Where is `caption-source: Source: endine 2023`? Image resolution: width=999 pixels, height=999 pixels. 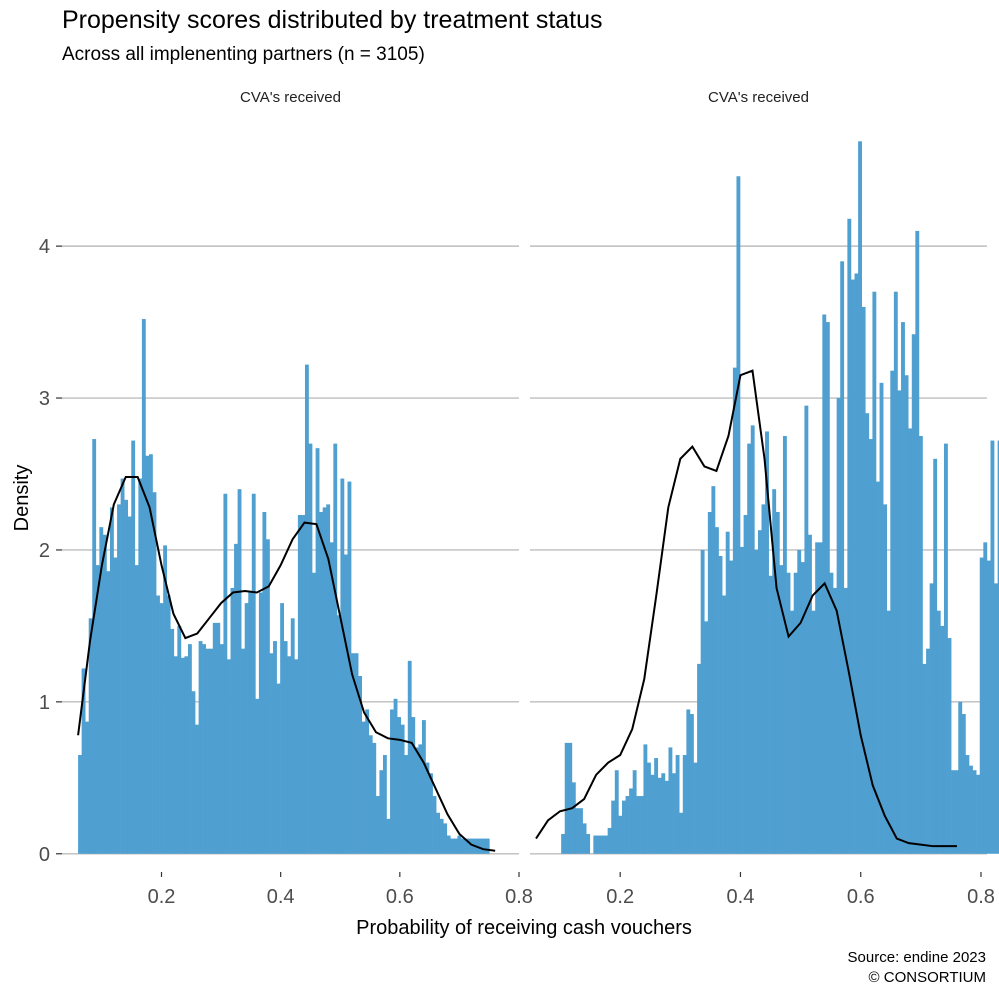
caption-source: Source: endine 2023 is located at coordinates (916, 957).